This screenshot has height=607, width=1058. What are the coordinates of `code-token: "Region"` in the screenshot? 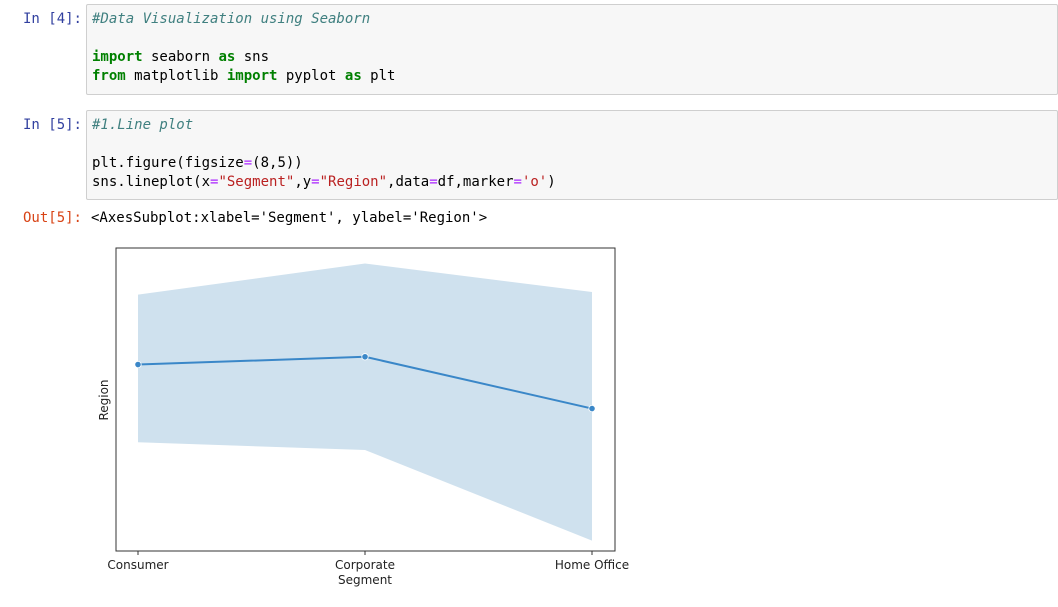 It's located at (353, 182).